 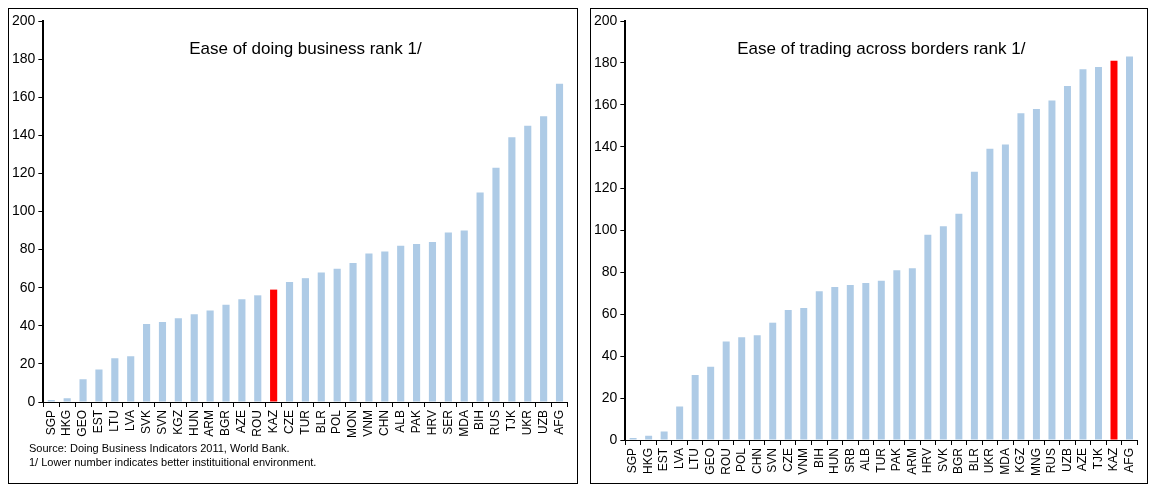 I want to click on text: Ease of trading across borders rank 1/, so click(x=881, y=48).